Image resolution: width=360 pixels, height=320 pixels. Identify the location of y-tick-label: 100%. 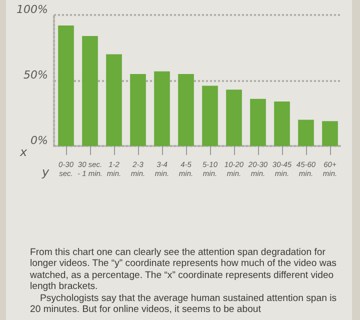
(32, 9).